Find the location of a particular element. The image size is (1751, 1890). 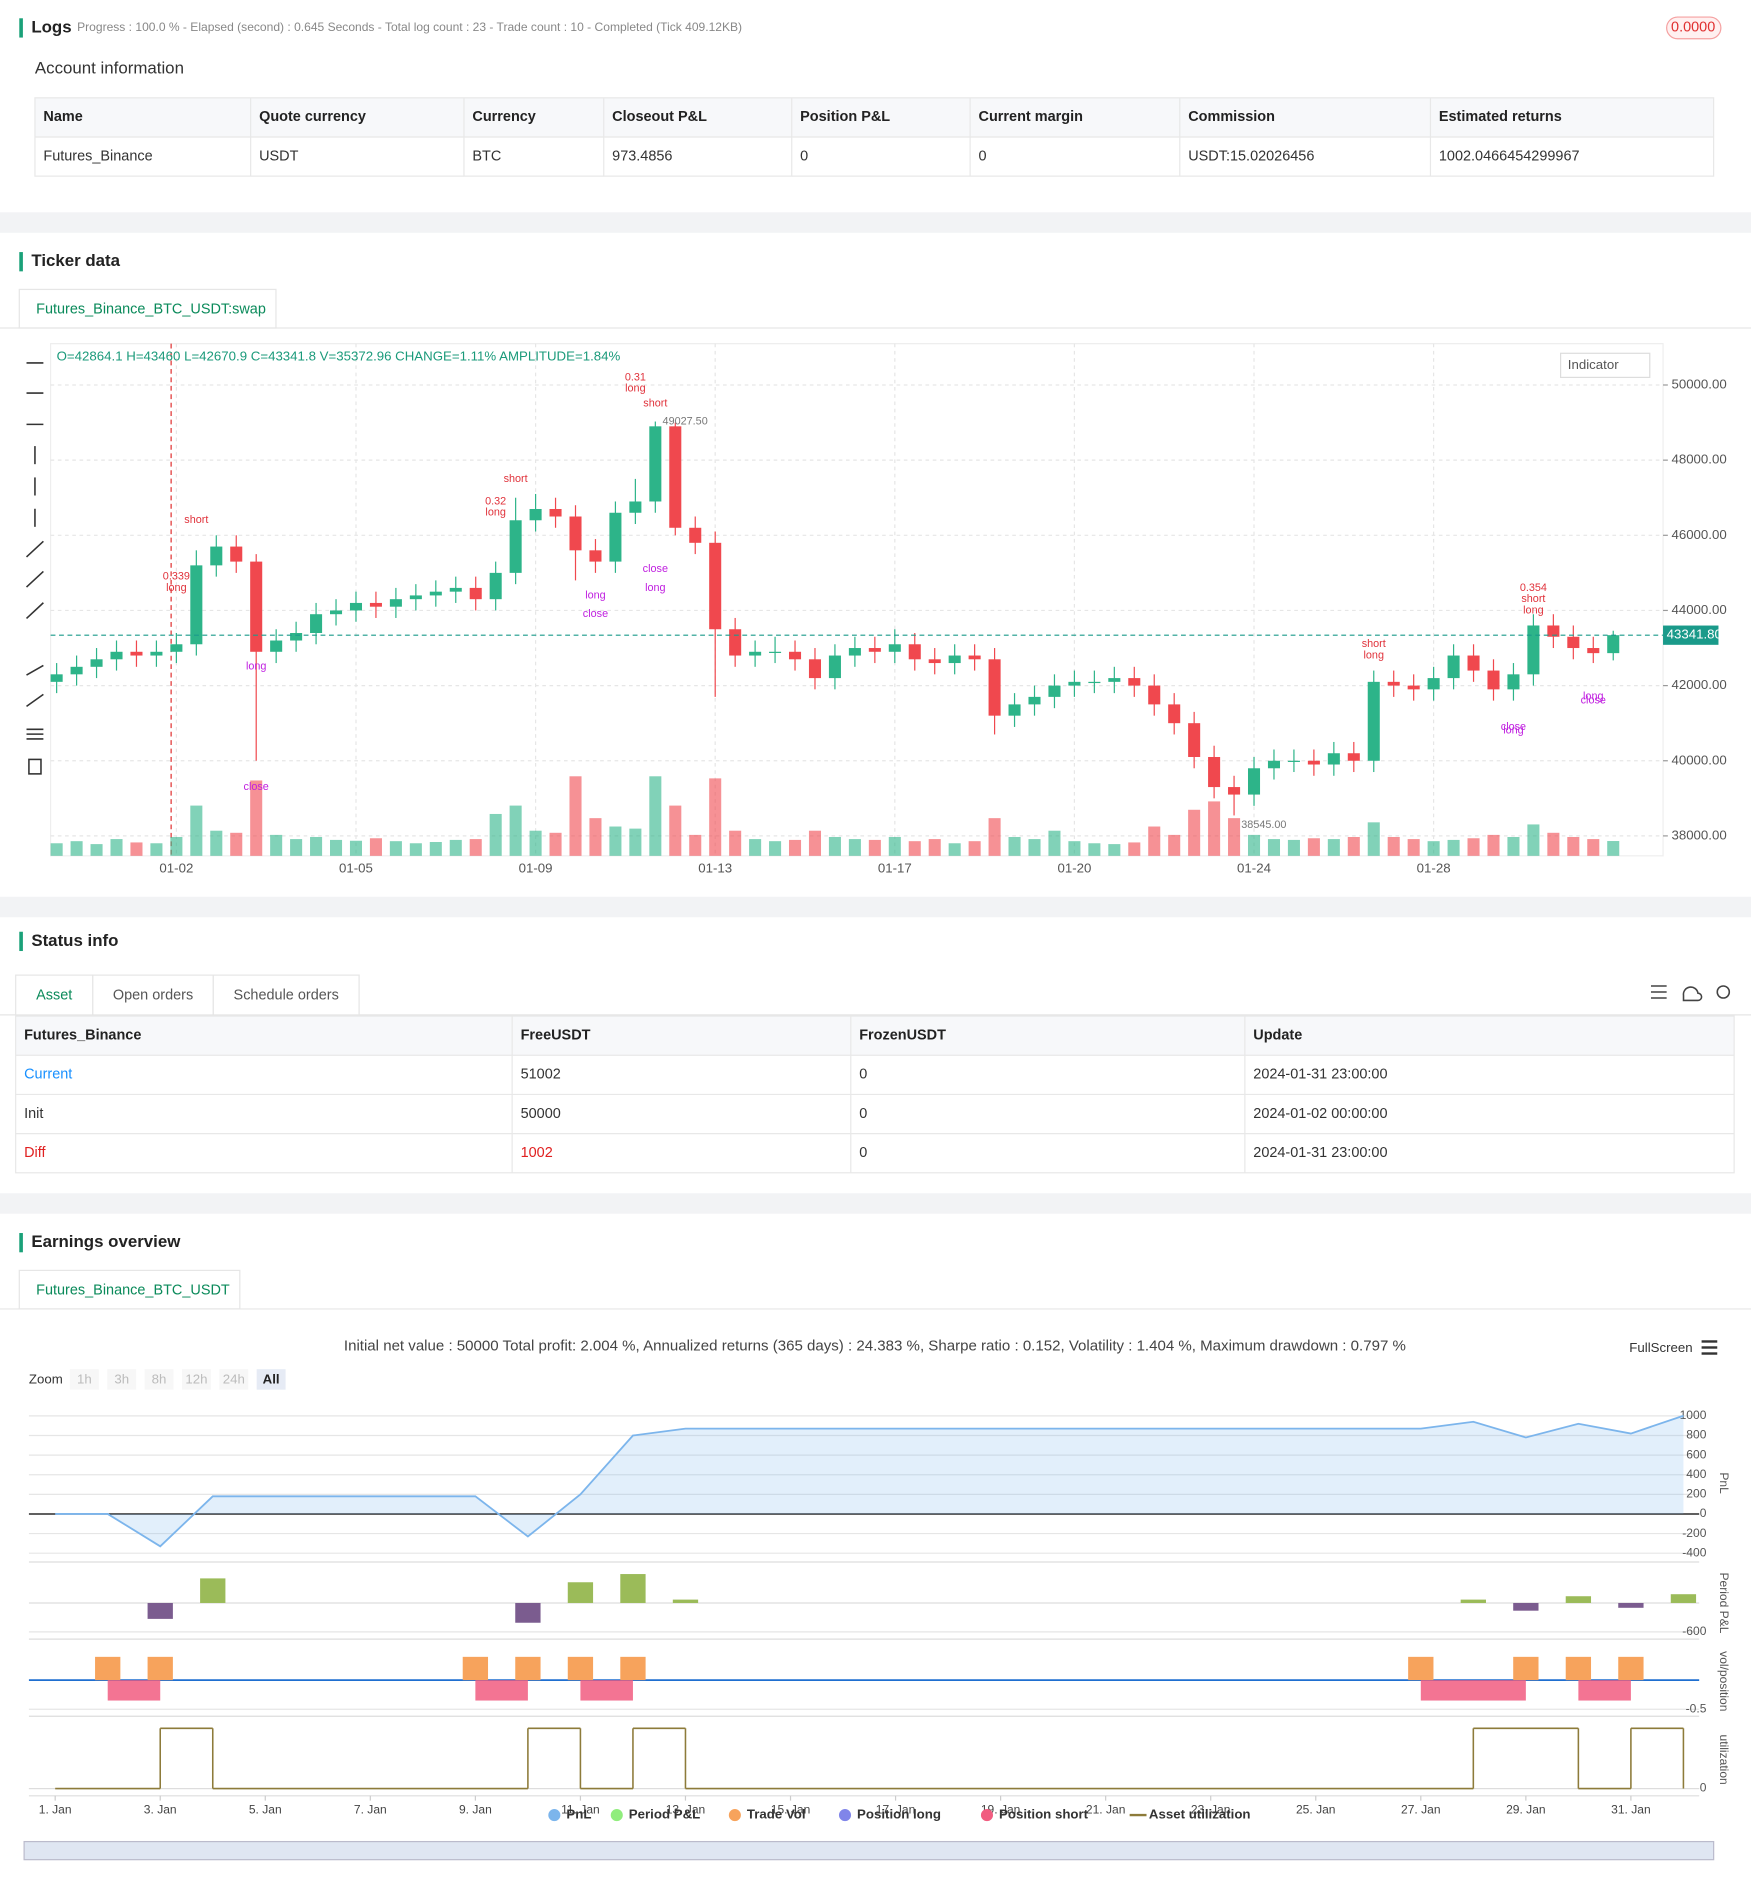

indicator-button is located at coordinates (1605, 365).